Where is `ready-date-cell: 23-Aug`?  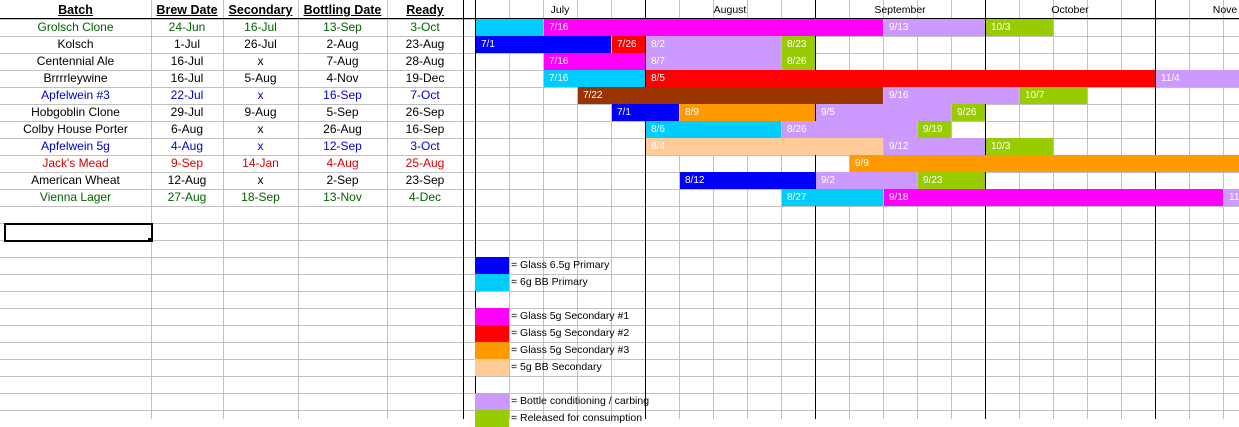 ready-date-cell: 23-Aug is located at coordinates (425, 44).